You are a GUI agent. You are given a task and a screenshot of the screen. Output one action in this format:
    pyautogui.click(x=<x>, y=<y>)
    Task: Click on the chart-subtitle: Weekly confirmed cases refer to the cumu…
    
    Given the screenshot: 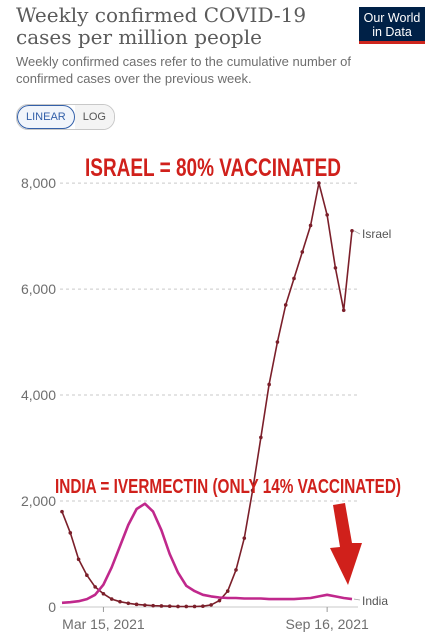 What is the action you would take?
    pyautogui.click(x=184, y=70)
    